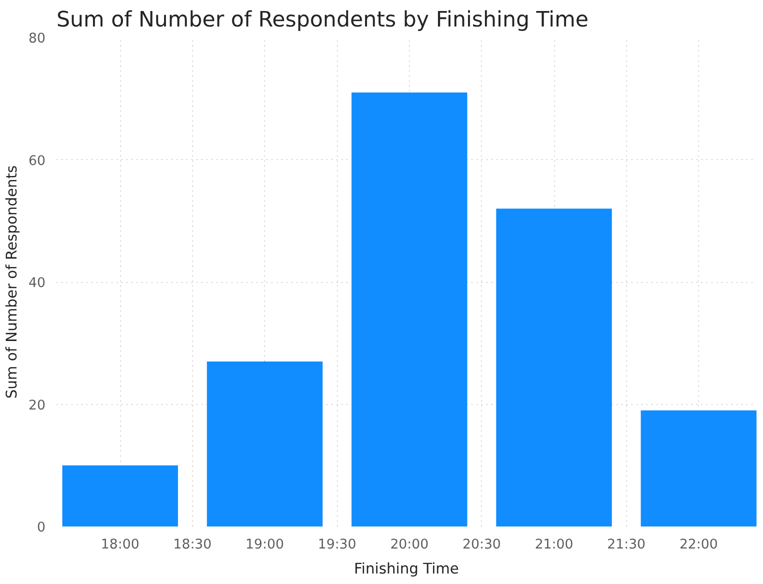 This screenshot has width=763, height=584. Describe the element at coordinates (265, 545) in the screenshot. I see `x-tick-label: 19:00` at that location.